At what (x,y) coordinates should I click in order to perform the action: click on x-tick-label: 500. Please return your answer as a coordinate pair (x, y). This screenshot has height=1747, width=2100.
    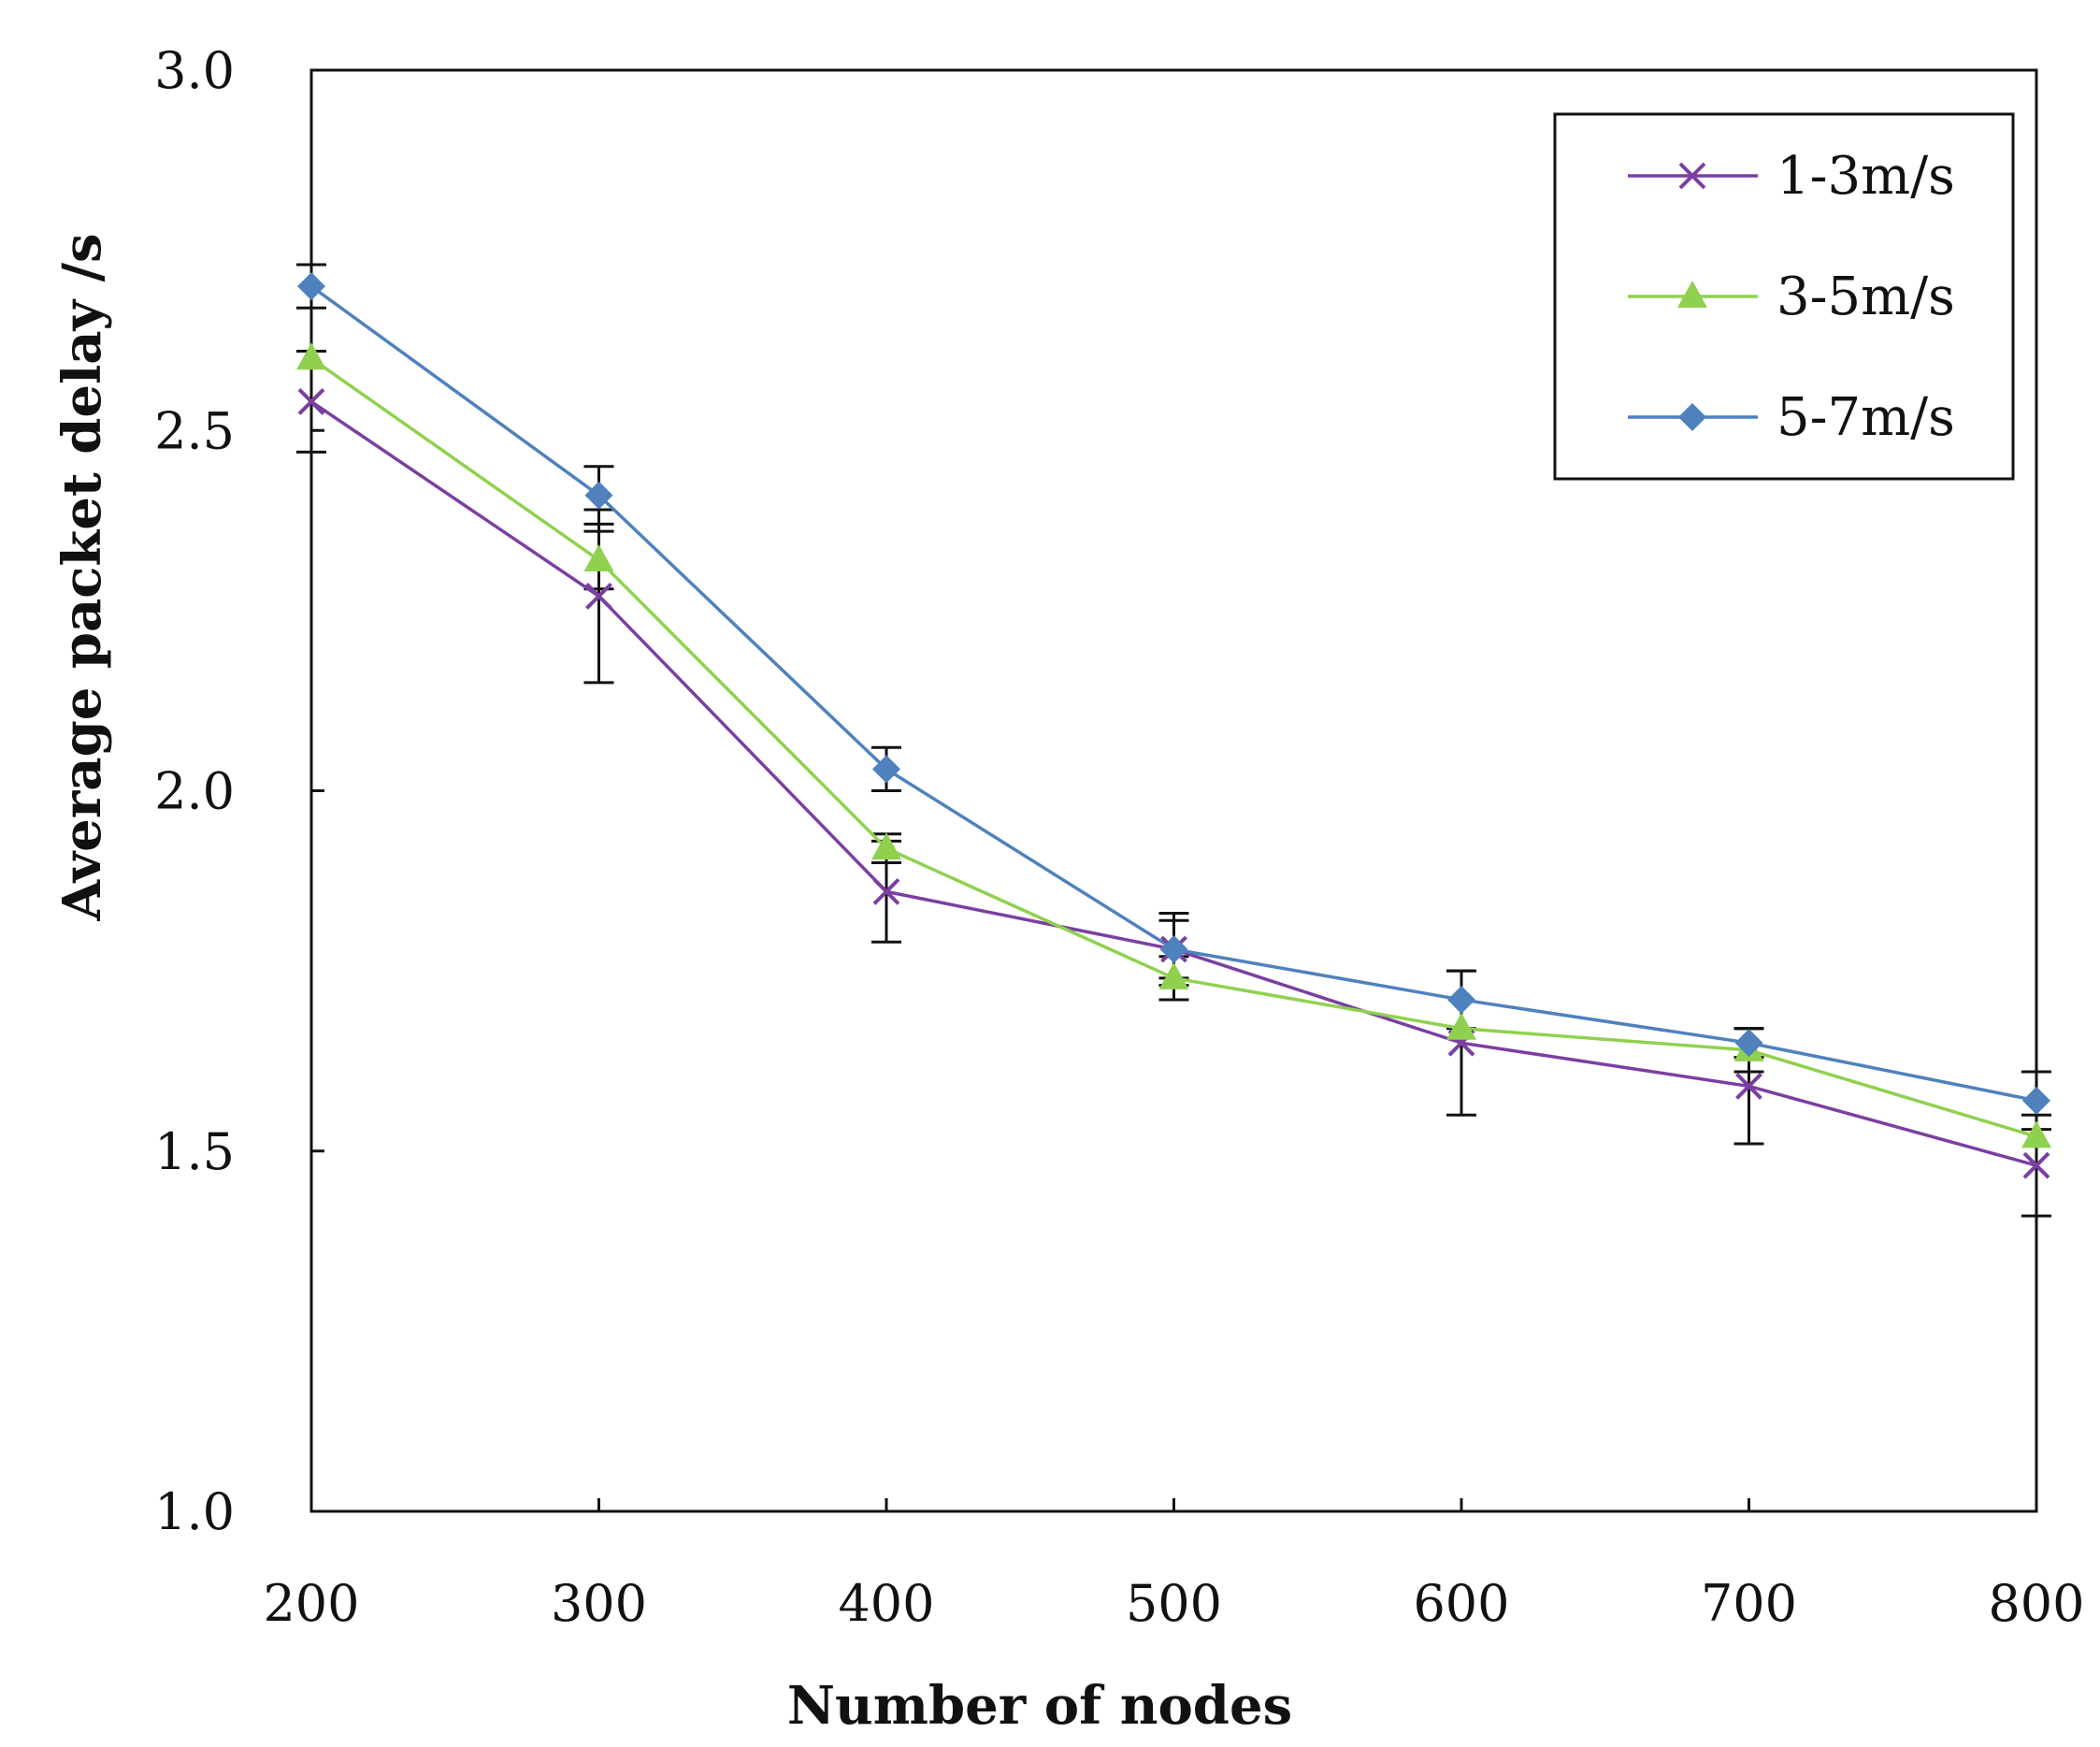
    Looking at the image, I should click on (1174, 1603).